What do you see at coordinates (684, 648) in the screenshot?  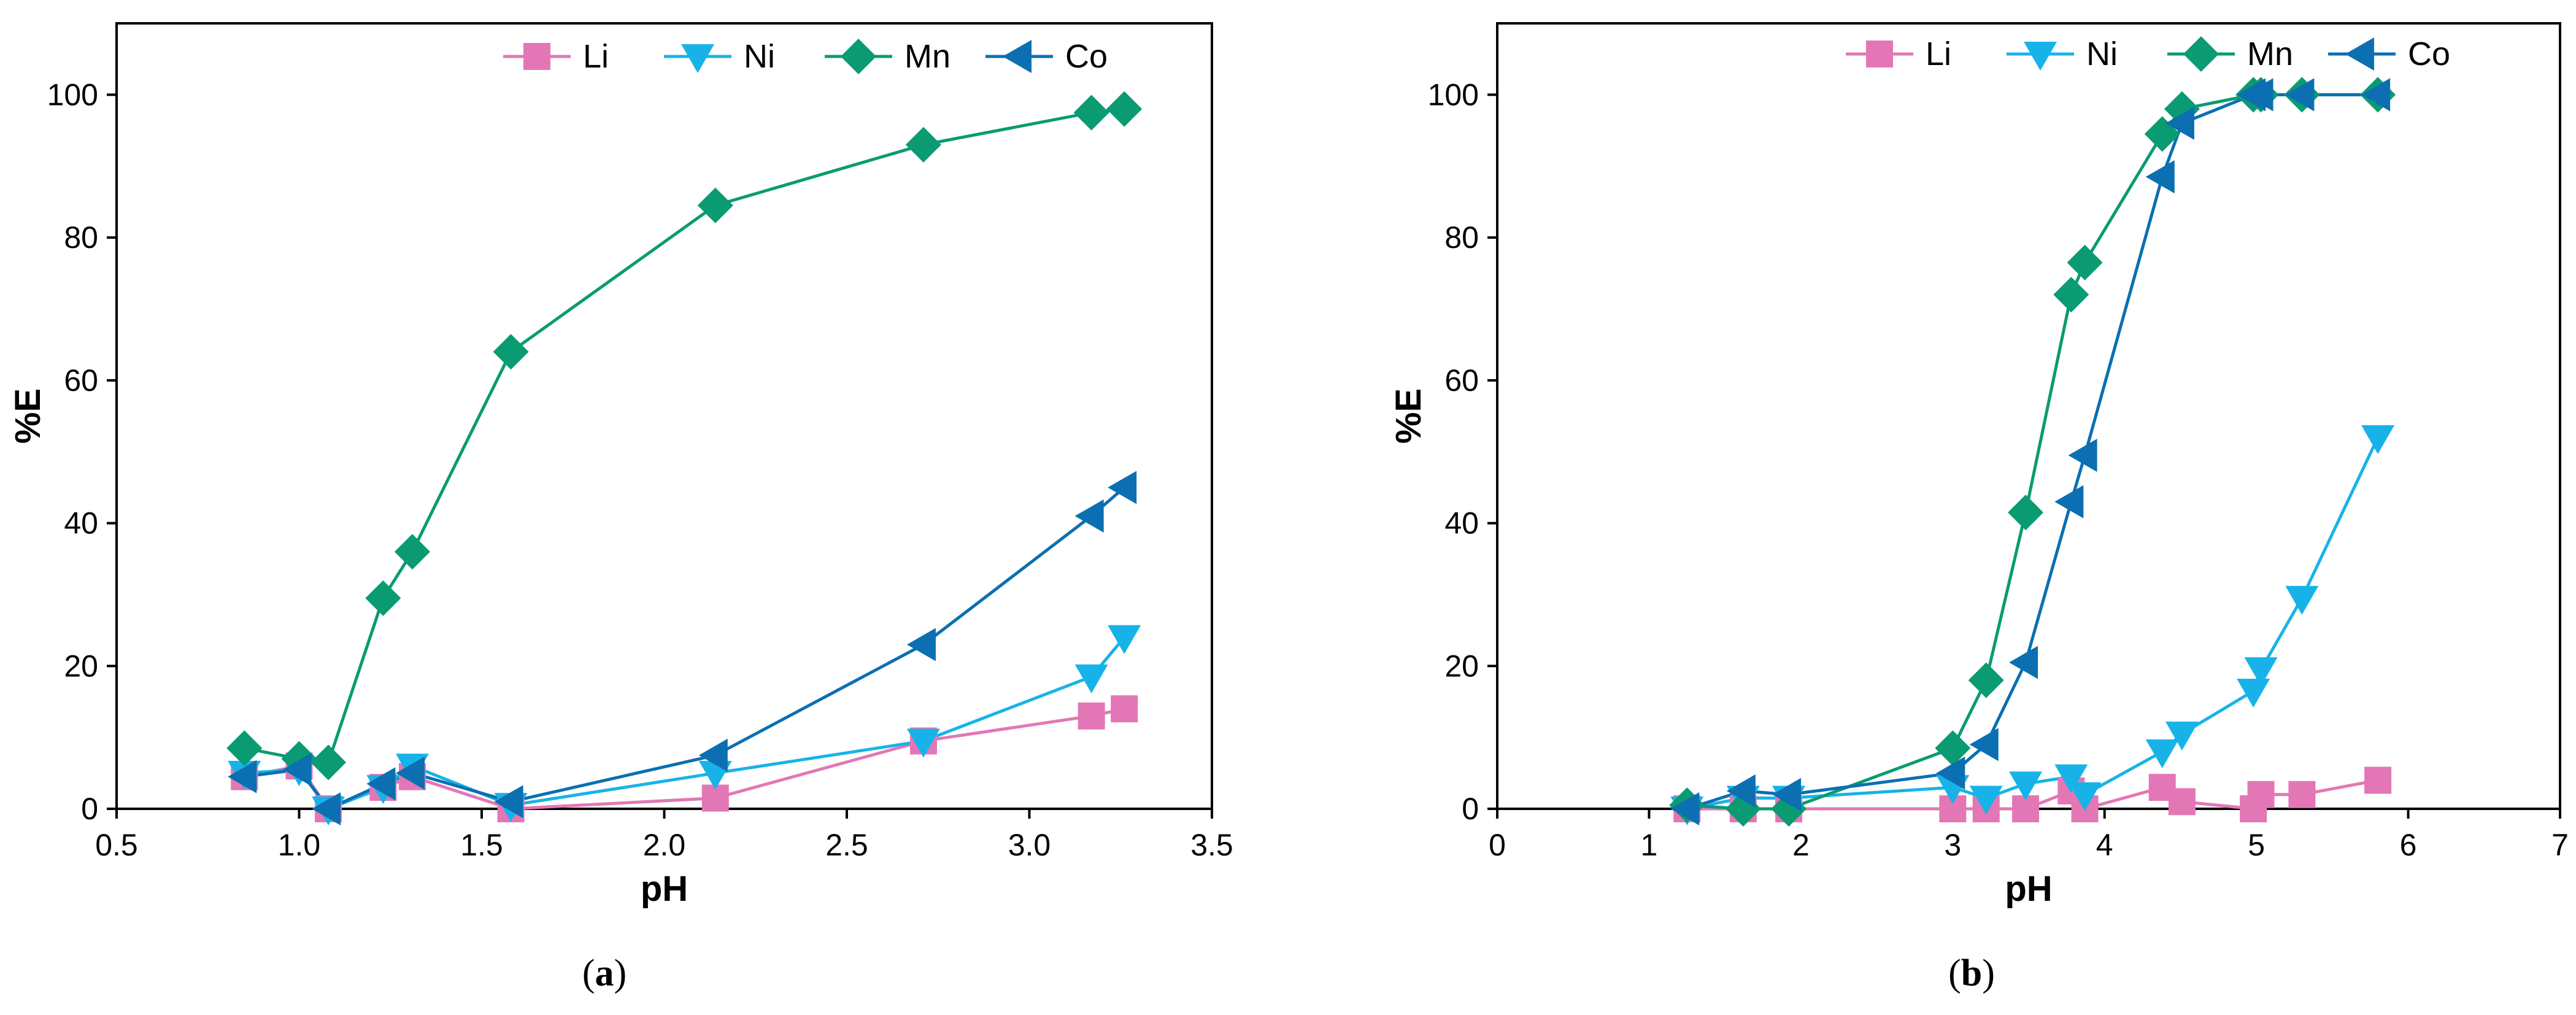 I see `series-line-co` at bounding box center [684, 648].